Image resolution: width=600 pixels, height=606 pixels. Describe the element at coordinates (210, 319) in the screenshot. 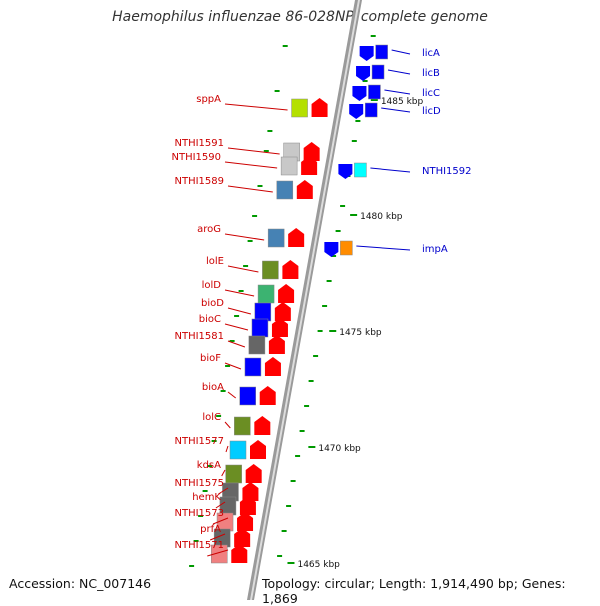

I see `gene-label: bioC` at that location.